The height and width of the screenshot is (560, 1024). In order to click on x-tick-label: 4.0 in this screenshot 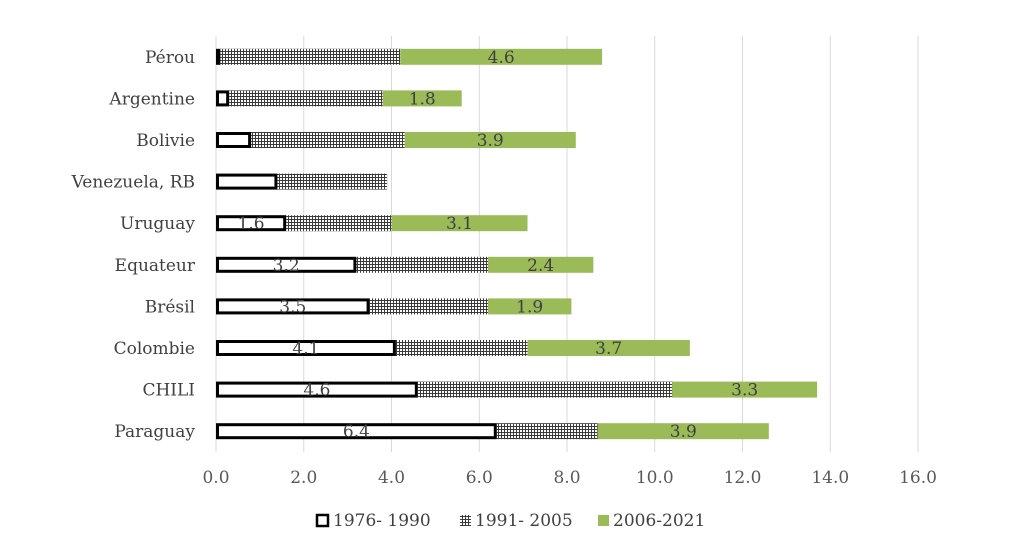, I will do `click(391, 478)`.